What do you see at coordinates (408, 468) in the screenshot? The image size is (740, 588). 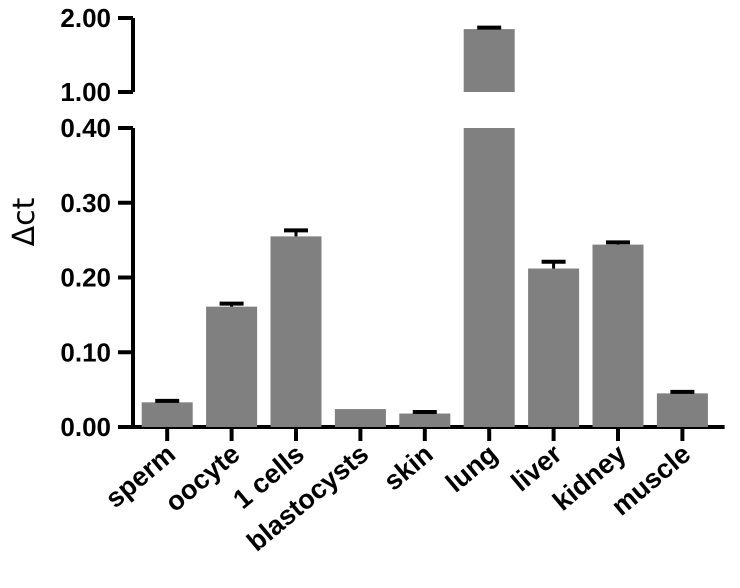 I see `x-tick-label: skin` at bounding box center [408, 468].